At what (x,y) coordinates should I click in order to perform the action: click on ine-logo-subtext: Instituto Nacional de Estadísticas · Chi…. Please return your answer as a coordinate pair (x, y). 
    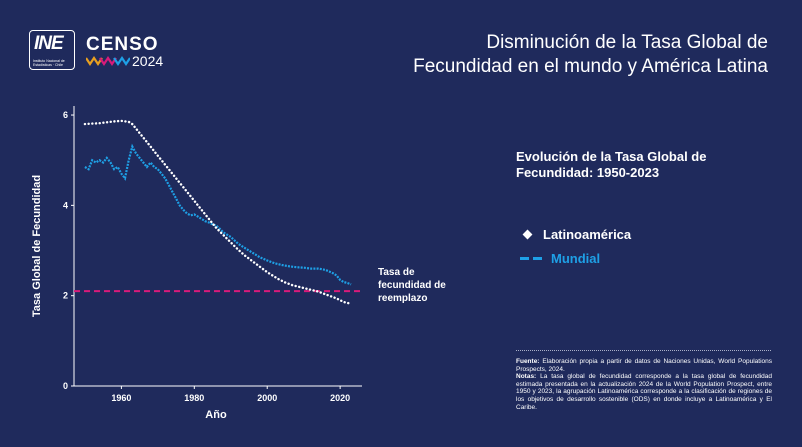
    Looking at the image, I should click on (49, 63).